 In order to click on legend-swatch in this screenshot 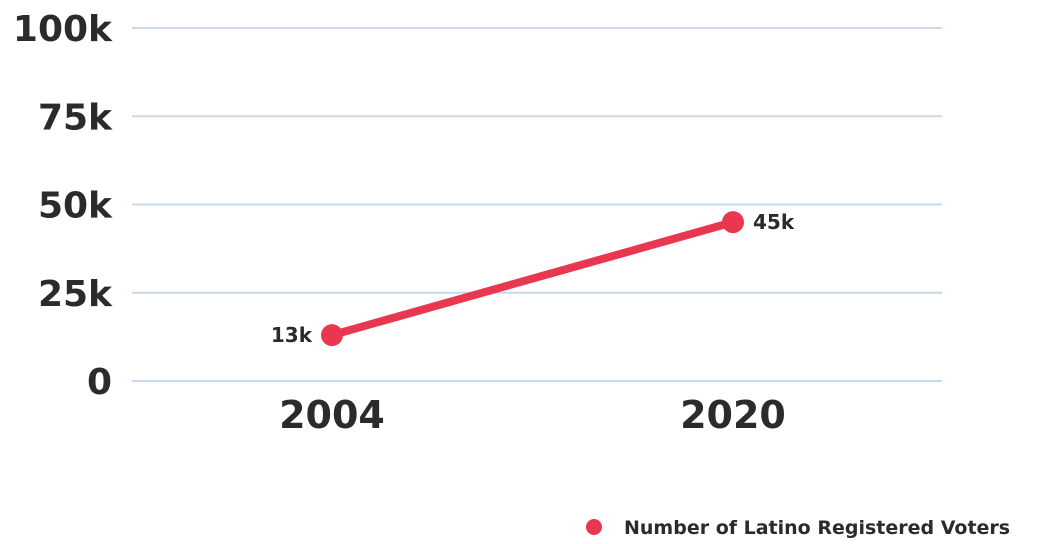, I will do `click(594, 527)`.